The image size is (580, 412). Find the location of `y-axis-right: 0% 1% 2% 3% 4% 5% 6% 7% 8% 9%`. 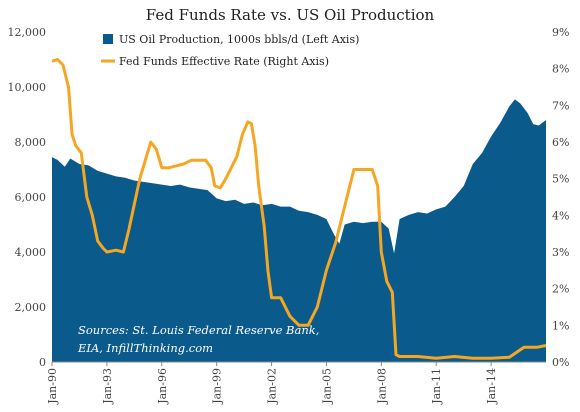

y-axis-right: 0% 1% 2% 3% 4% 5% 6% 7% 8% 9% is located at coordinates (560, 197).